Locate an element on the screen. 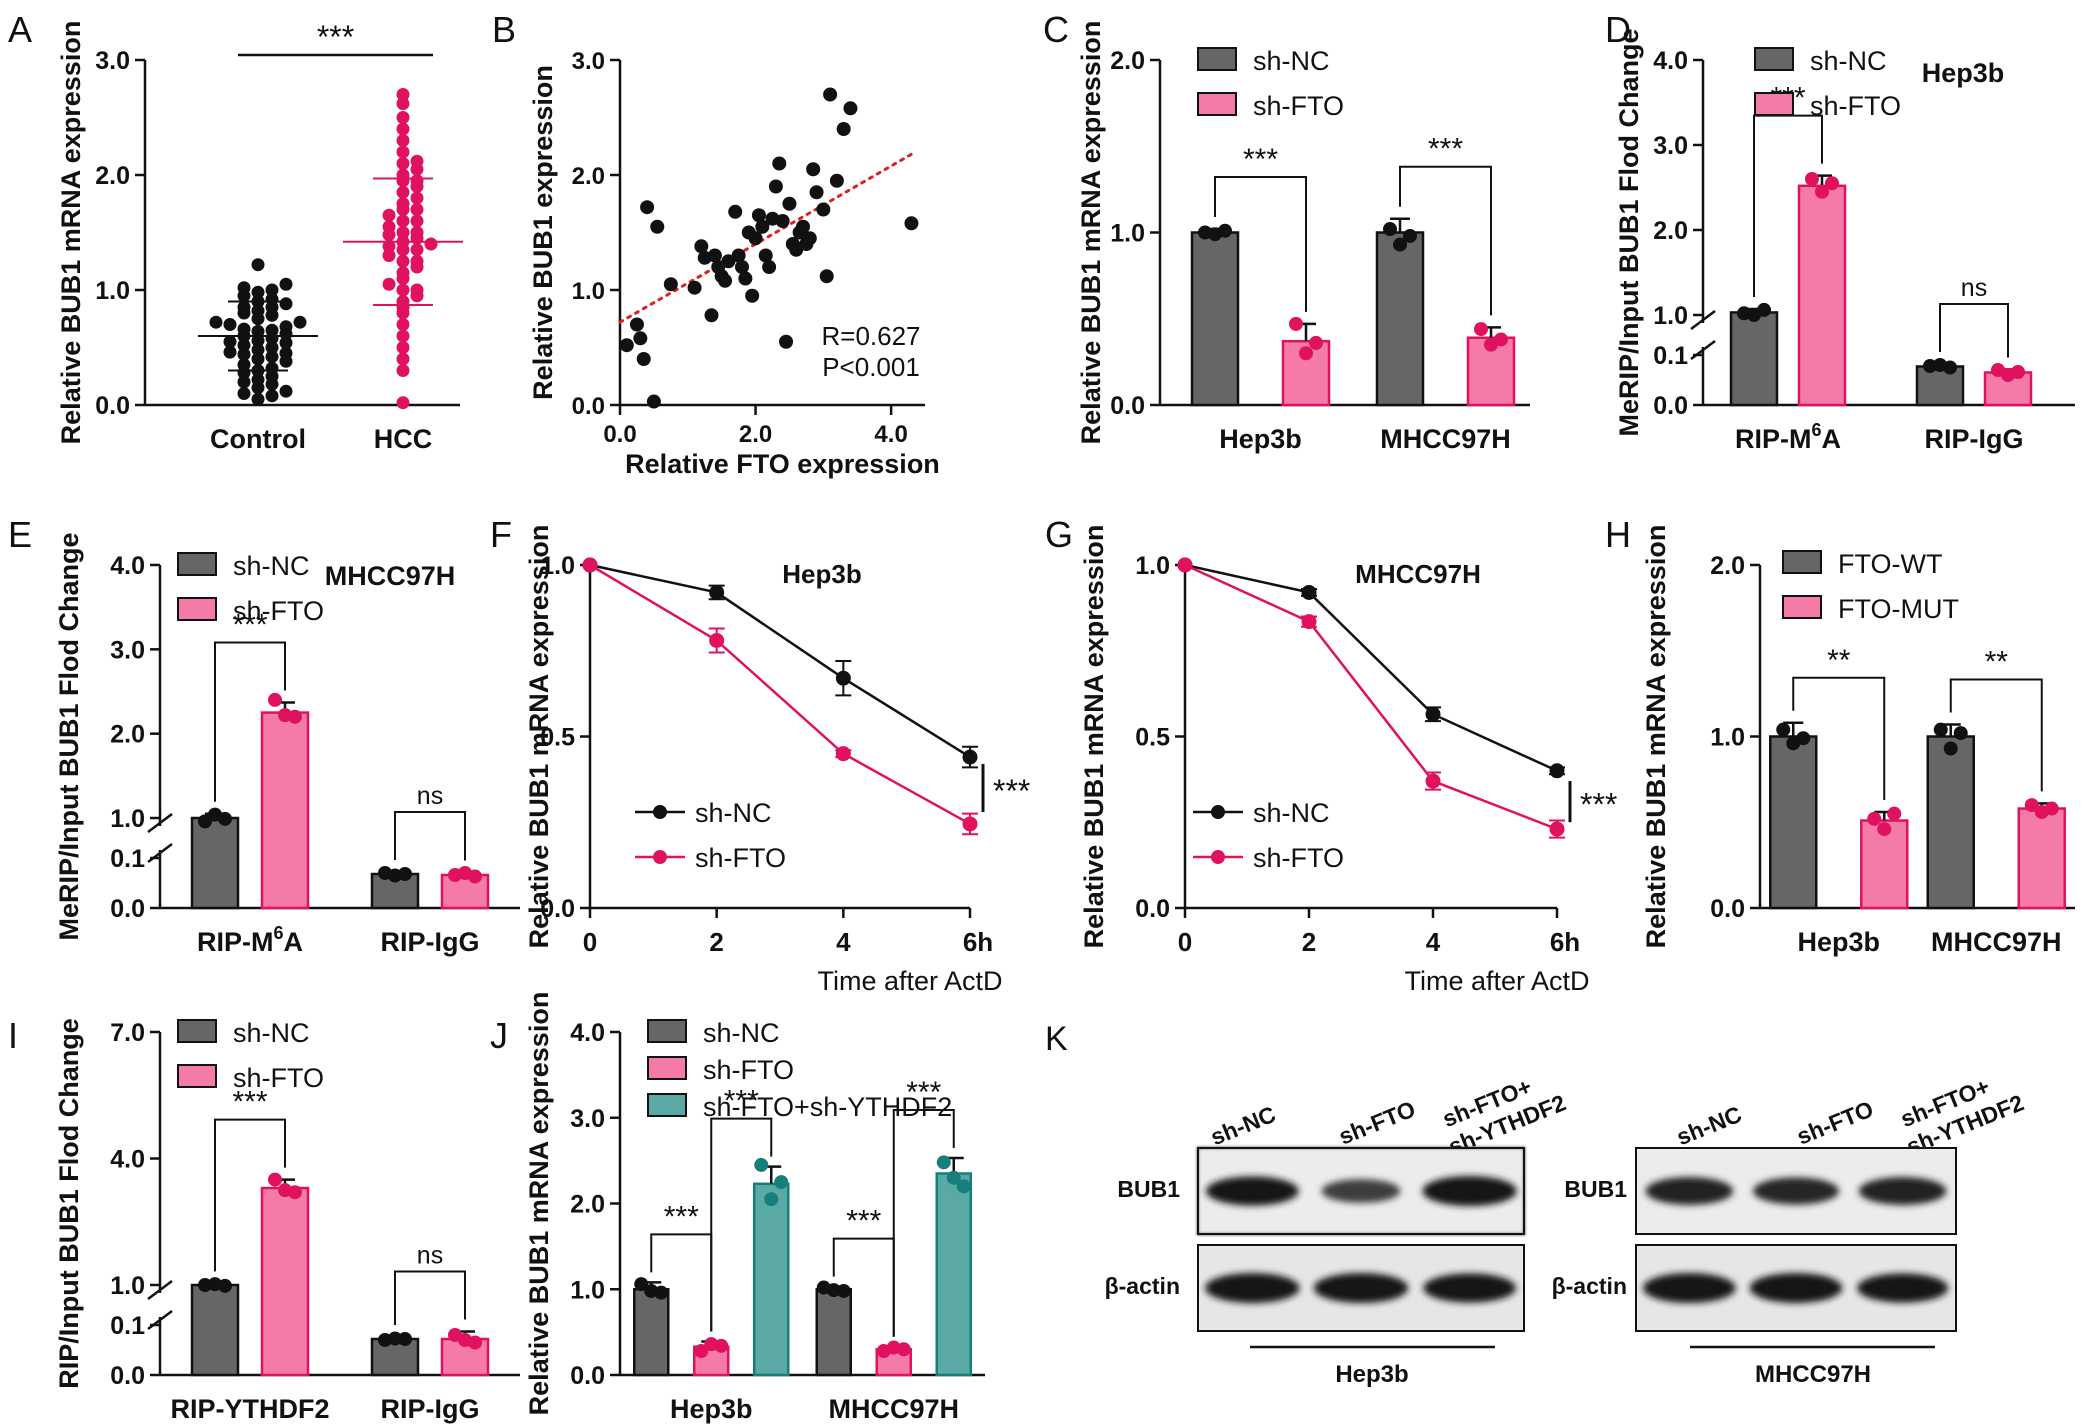 The image size is (2089, 1428). y-tick-label: 4.0 is located at coordinates (127, 1160).